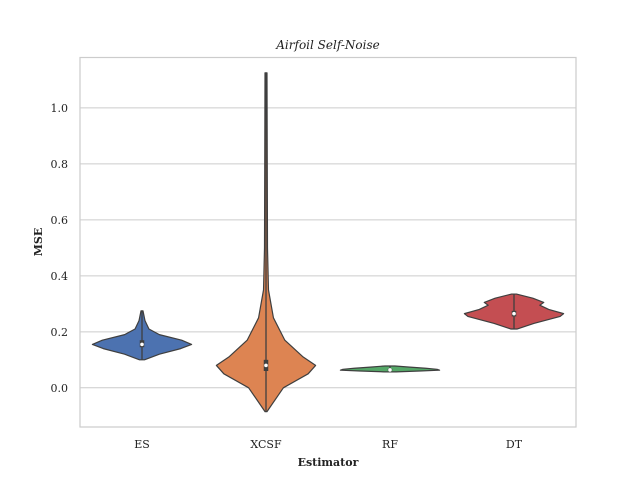 This screenshot has height=484, width=640. What do you see at coordinates (38, 242) in the screenshot?
I see `y-axis-label: MSE` at bounding box center [38, 242].